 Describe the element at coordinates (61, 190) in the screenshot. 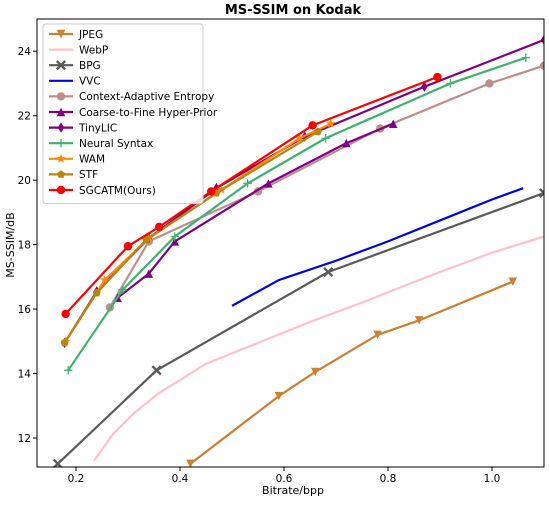

I see `legend-marker-sgcatm-ours` at that location.